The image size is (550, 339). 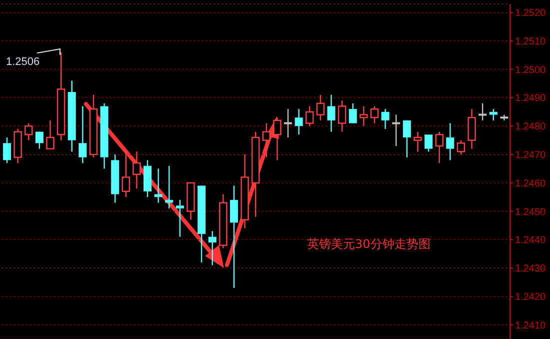 I want to click on y-tick-label: 1.2460, so click(x=530, y=184).